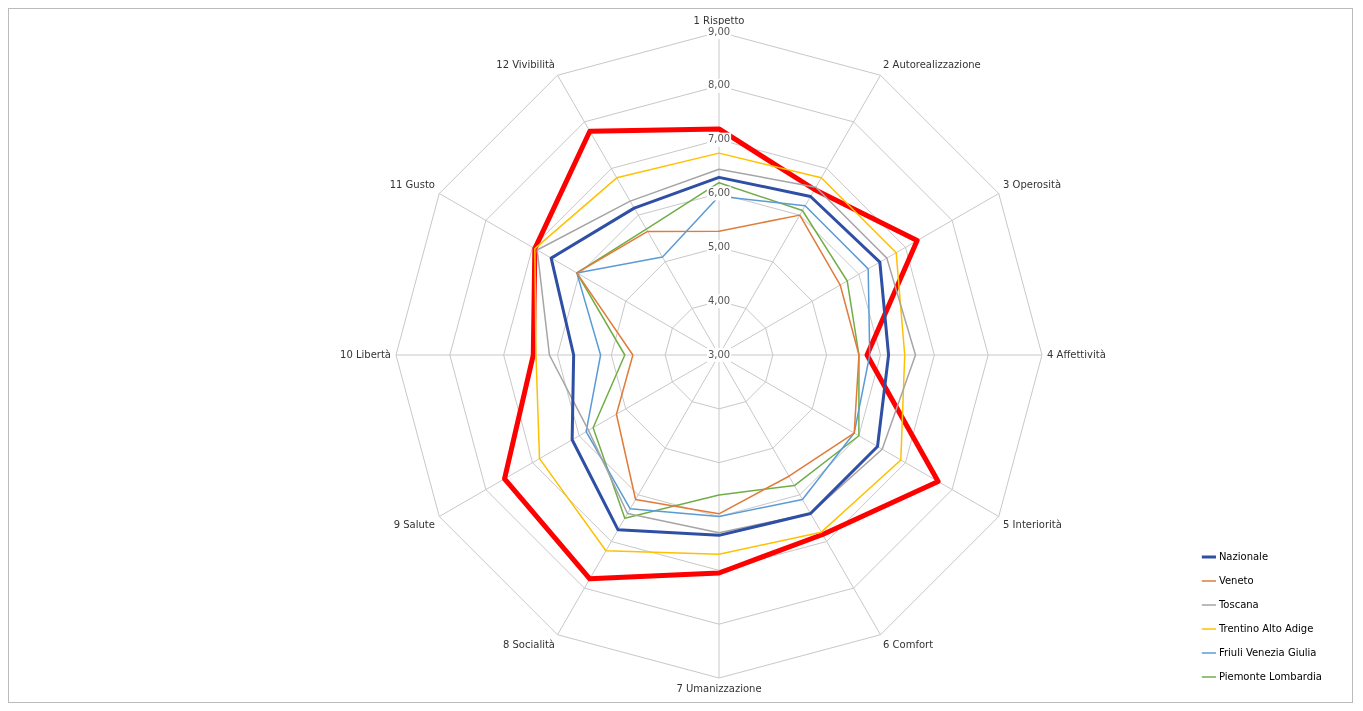 The image size is (1363, 711). What do you see at coordinates (525, 64) in the screenshot?
I see `spoke-label: 12 Vivibilità` at bounding box center [525, 64].